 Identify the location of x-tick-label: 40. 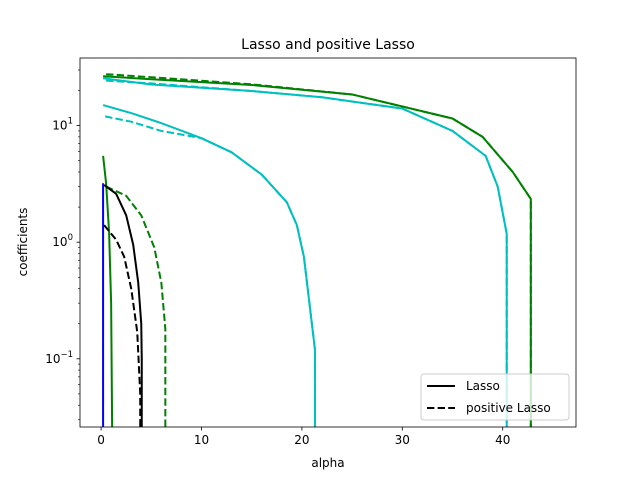
(502, 440).